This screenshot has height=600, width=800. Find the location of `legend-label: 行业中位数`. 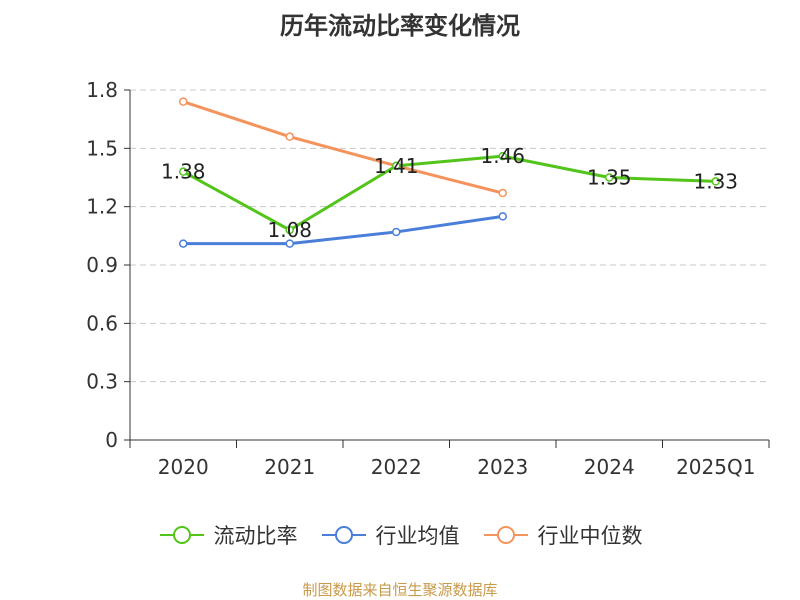

legend-label: 行业中位数 is located at coordinates (590, 536).